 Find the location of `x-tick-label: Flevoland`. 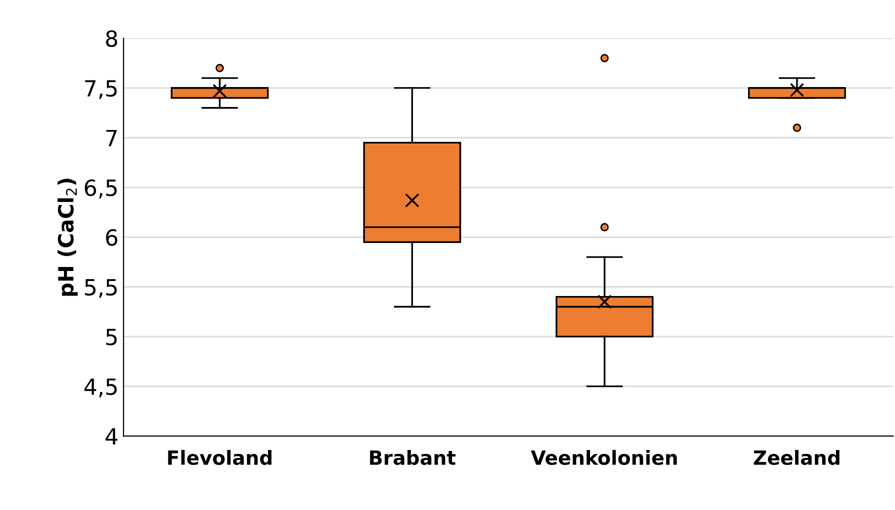

x-tick-label: Flevoland is located at coordinates (220, 457).